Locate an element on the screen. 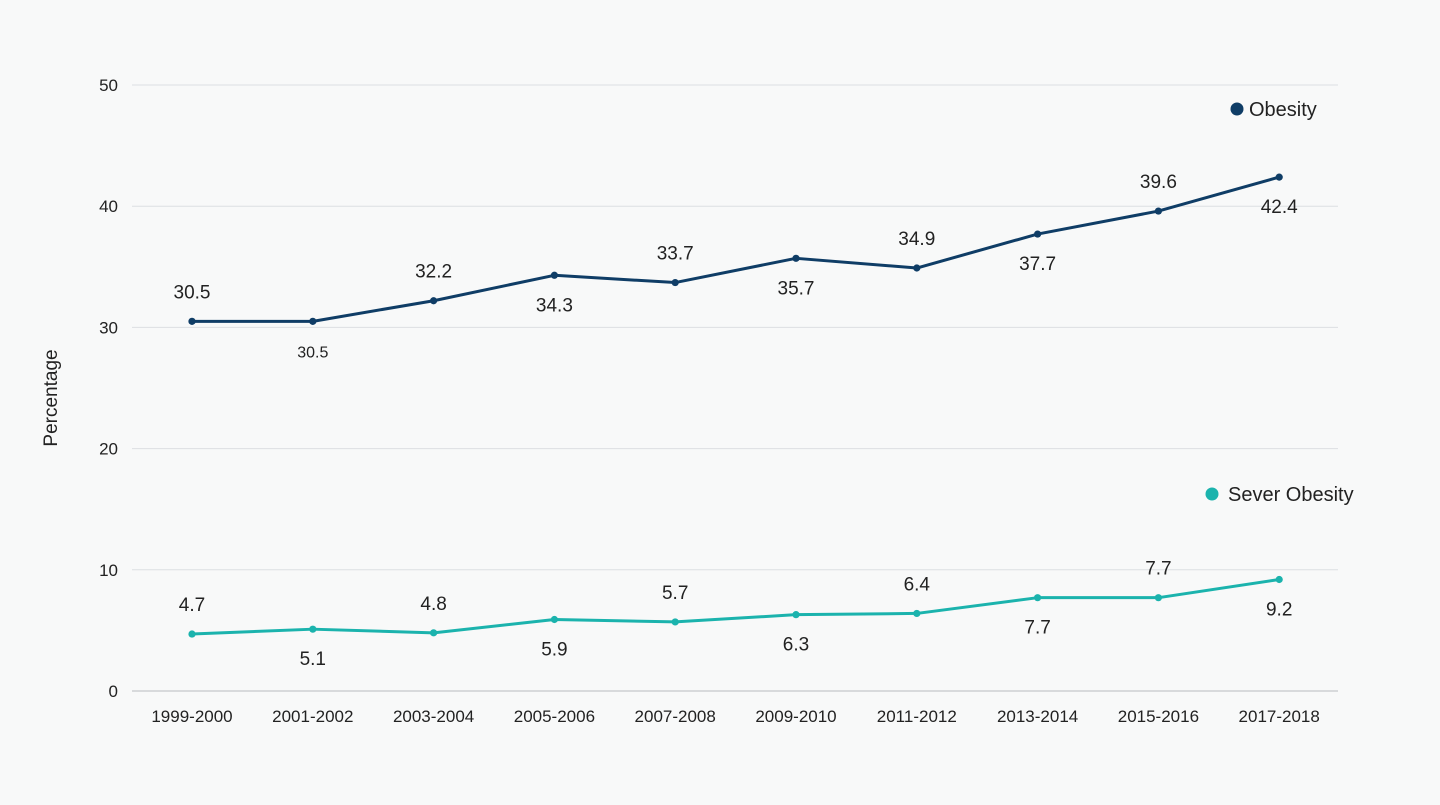 This screenshot has height=805, width=1440. y-axis-ticks: 0 10 20 30 40 50 is located at coordinates (108, 388).